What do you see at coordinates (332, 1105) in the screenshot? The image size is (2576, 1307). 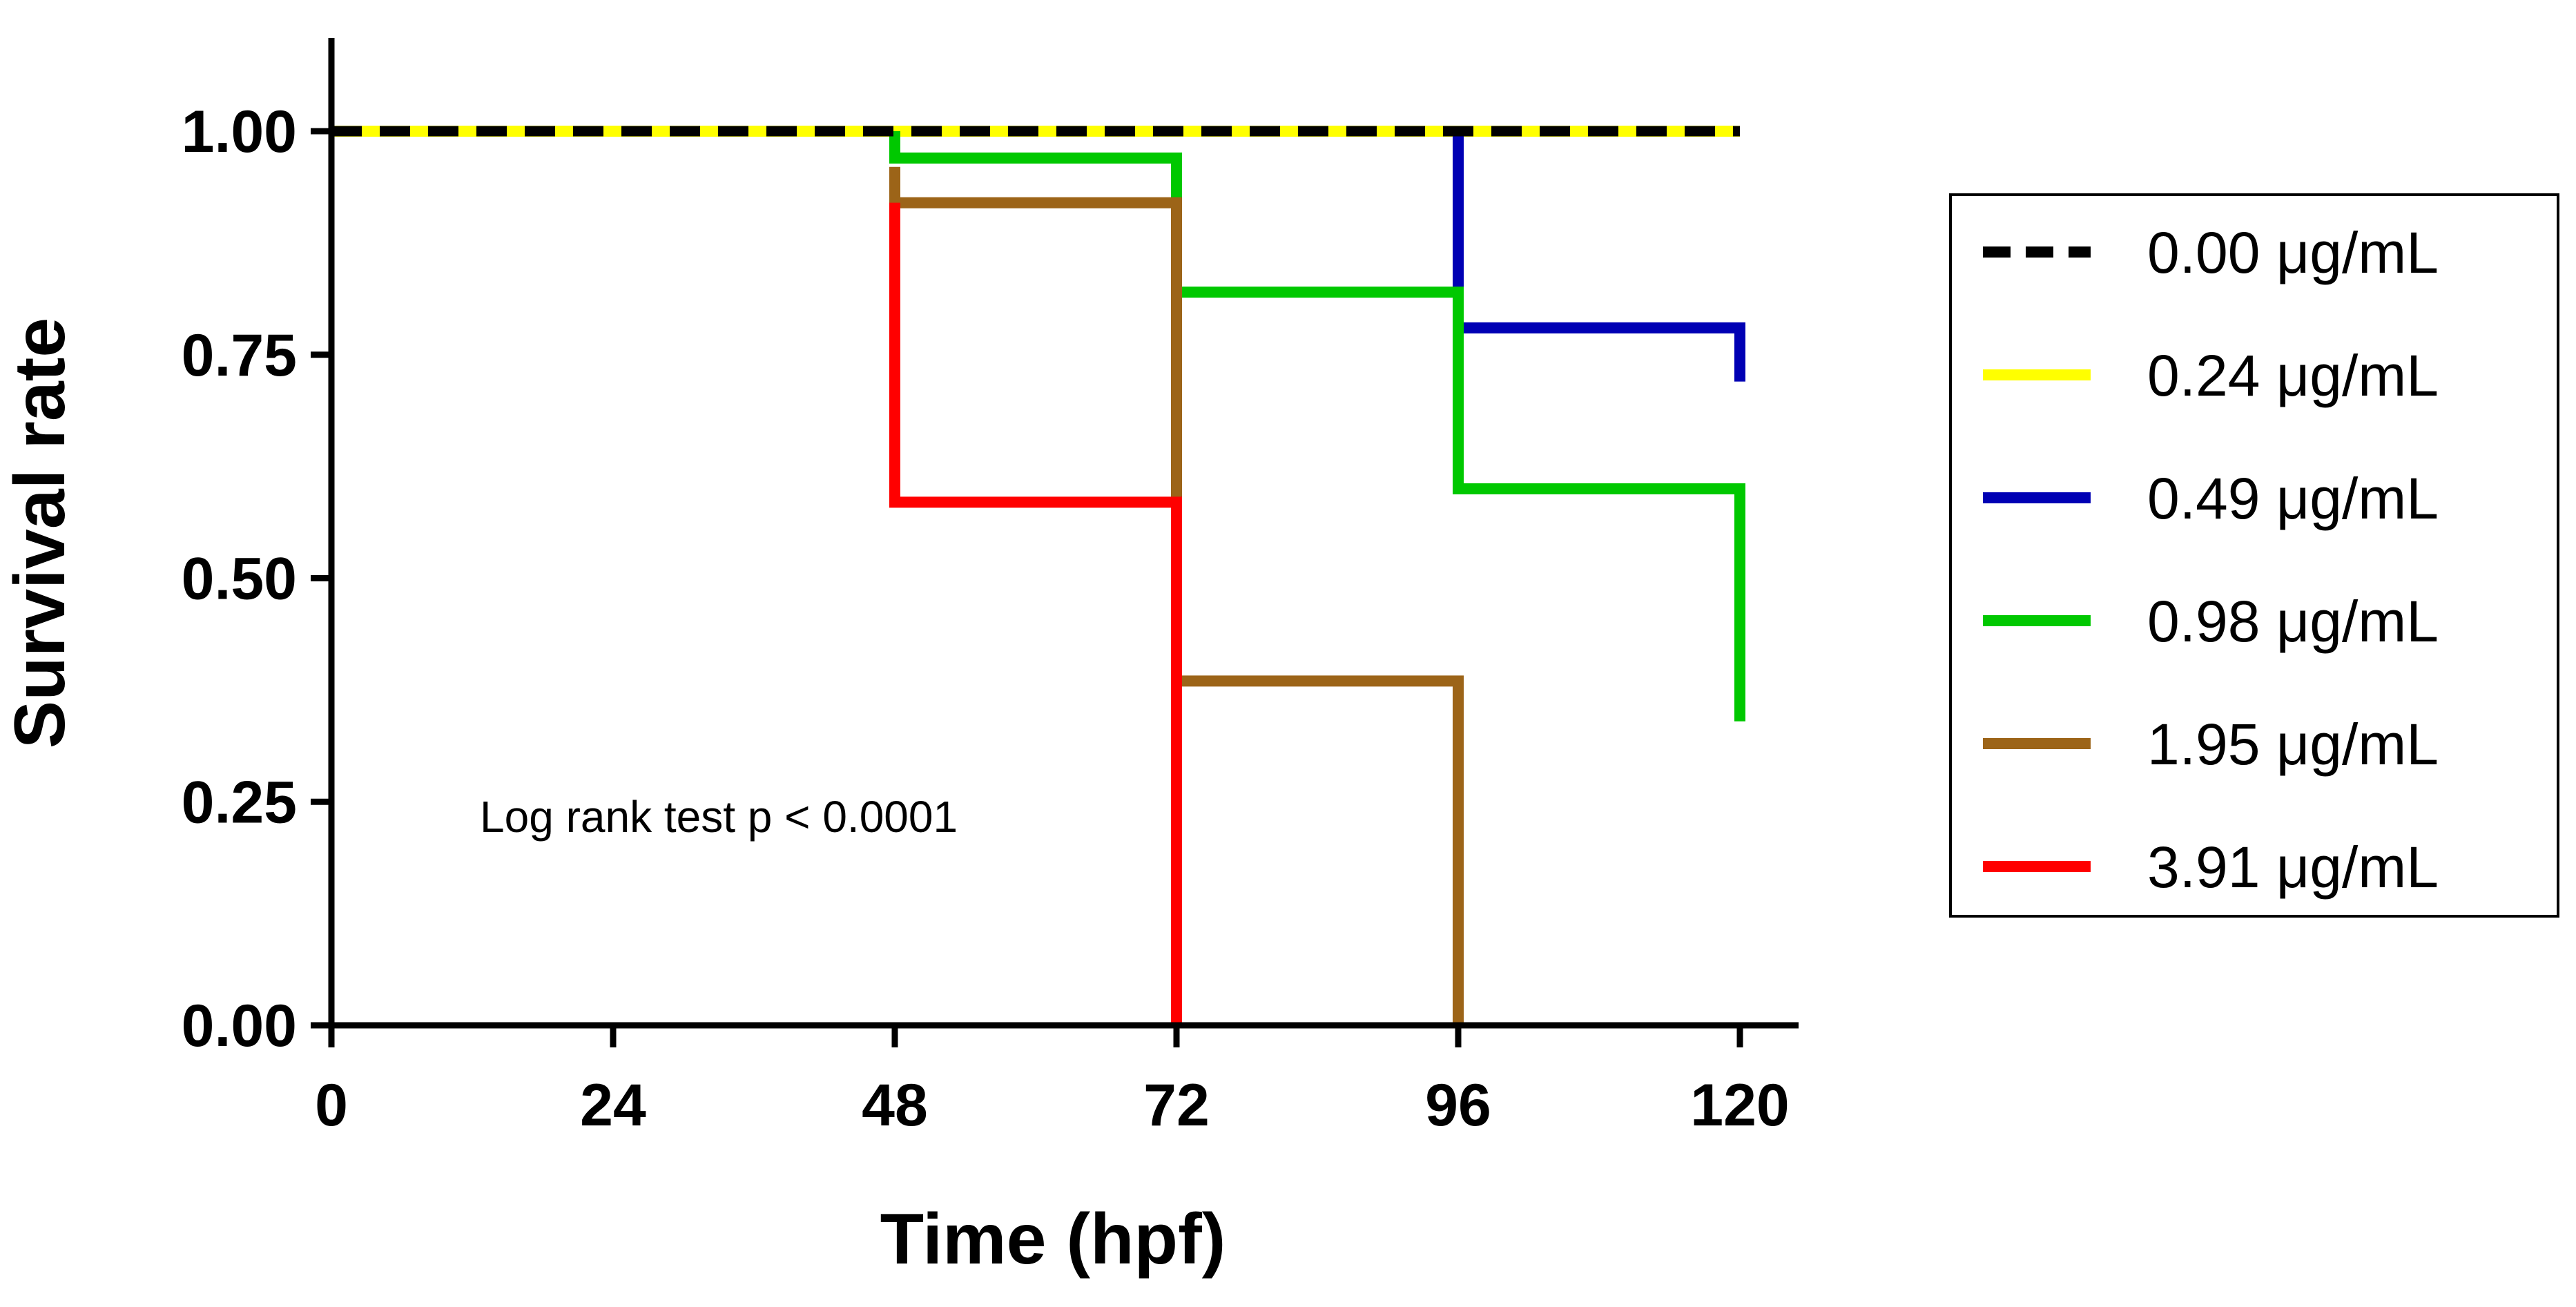 I see `x-tick-label: 0` at bounding box center [332, 1105].